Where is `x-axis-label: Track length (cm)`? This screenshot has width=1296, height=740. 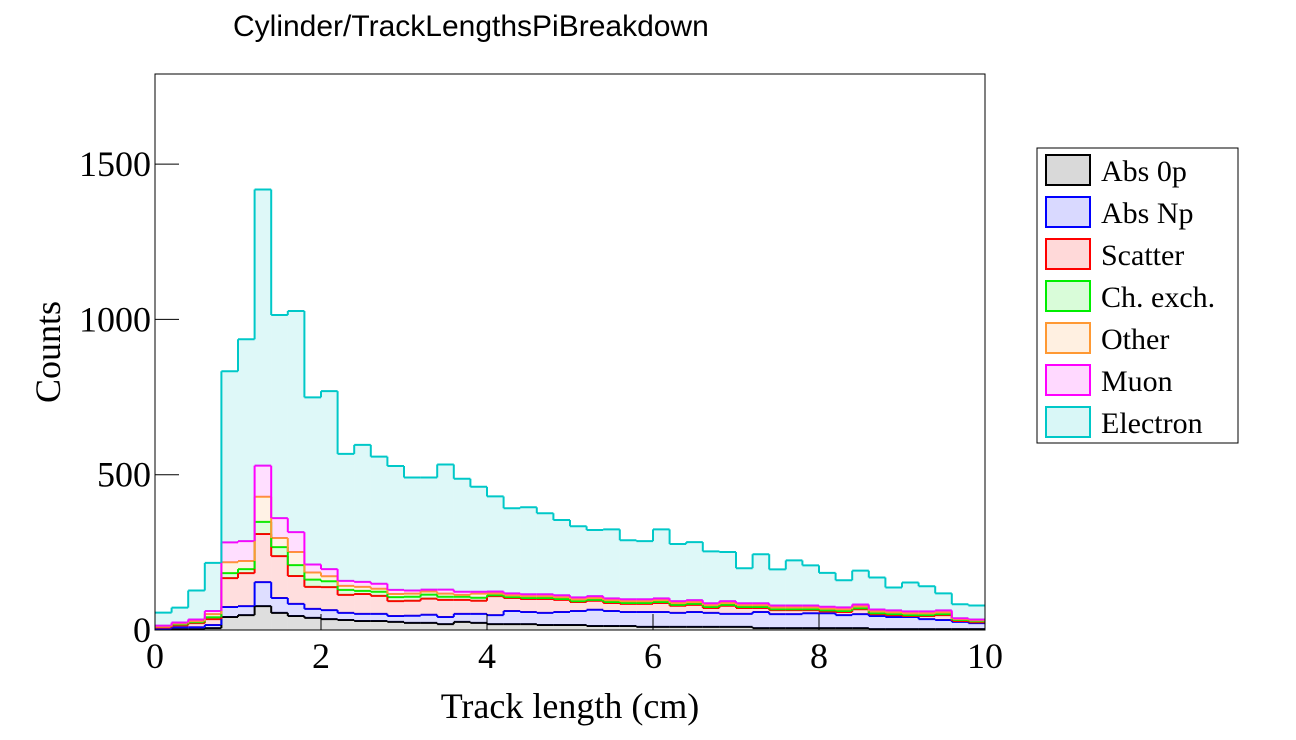
x-axis-label: Track length (cm) is located at coordinates (570, 706).